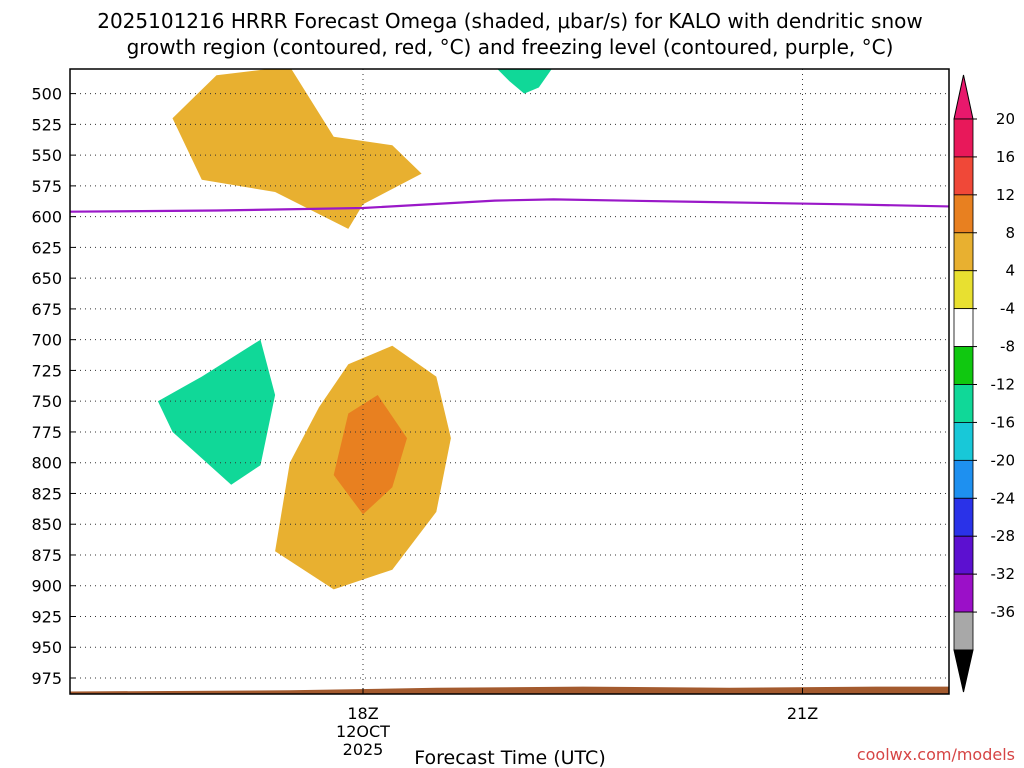 The image size is (1024, 768). I want to click on y-tick-label-625: 625, so click(46, 247).